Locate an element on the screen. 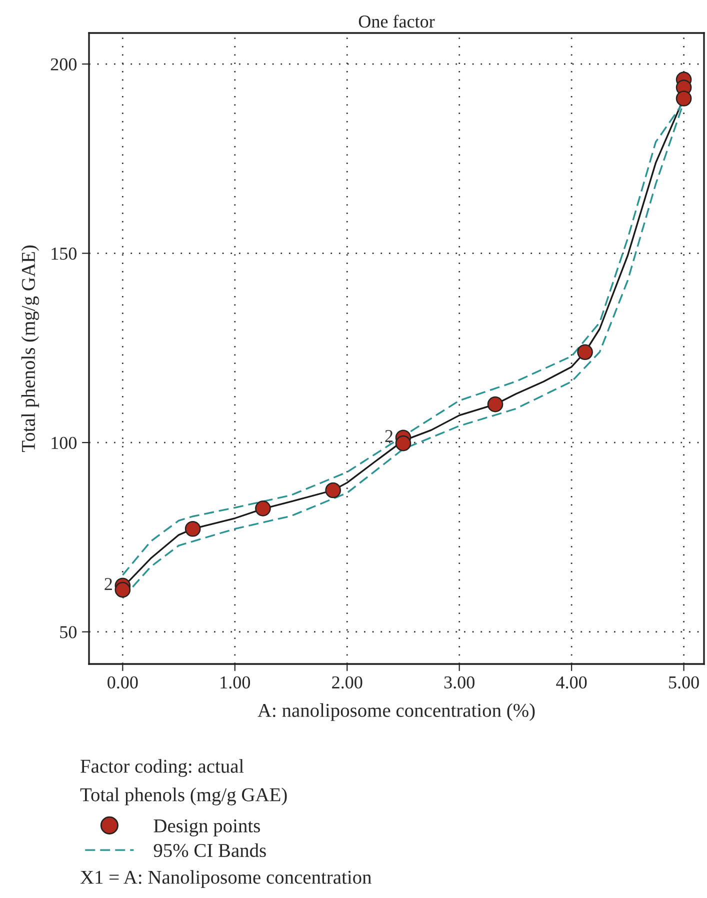 The width and height of the screenshot is (707, 898). legend-label: Design points is located at coordinates (207, 827).